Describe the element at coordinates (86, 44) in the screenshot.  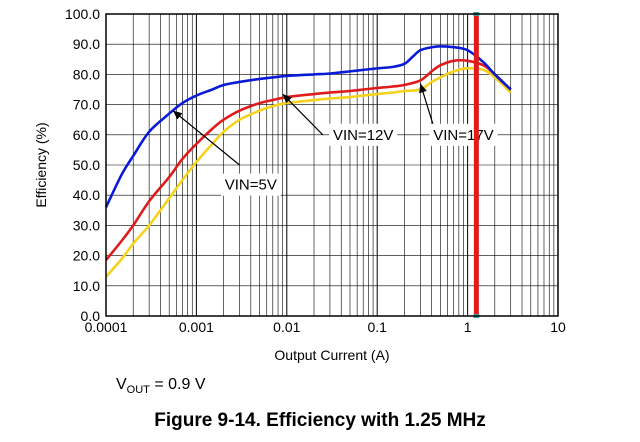
I see `y-tick-label: 90.0` at that location.